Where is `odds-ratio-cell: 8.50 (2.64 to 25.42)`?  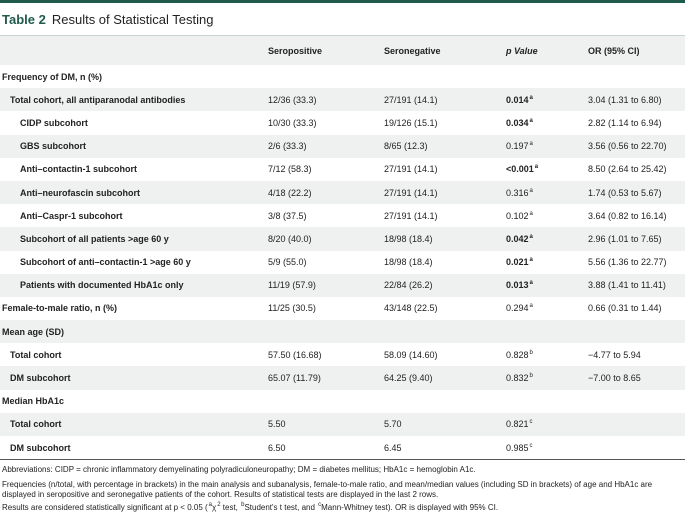 odds-ratio-cell: 8.50 (2.64 to 25.42) is located at coordinates (627, 169).